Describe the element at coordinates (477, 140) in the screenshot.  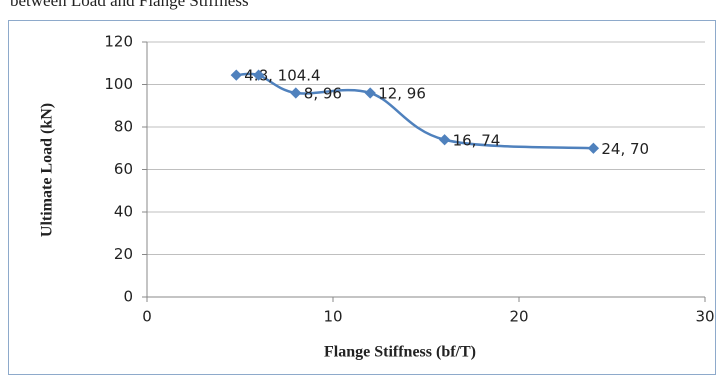
I see `data-label: 16, 74` at that location.